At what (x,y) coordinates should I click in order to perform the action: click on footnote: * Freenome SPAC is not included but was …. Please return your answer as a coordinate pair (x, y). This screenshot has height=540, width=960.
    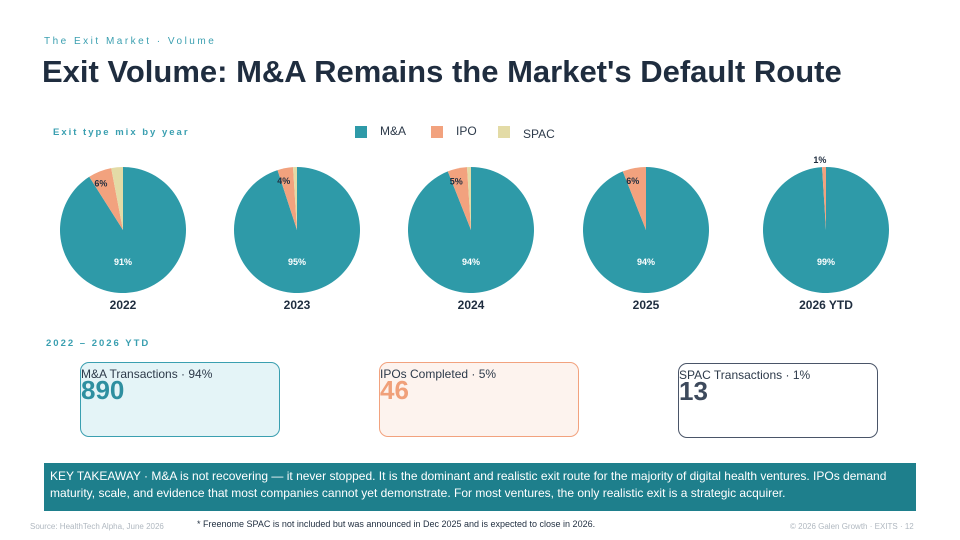
    Looking at the image, I should click on (396, 524).